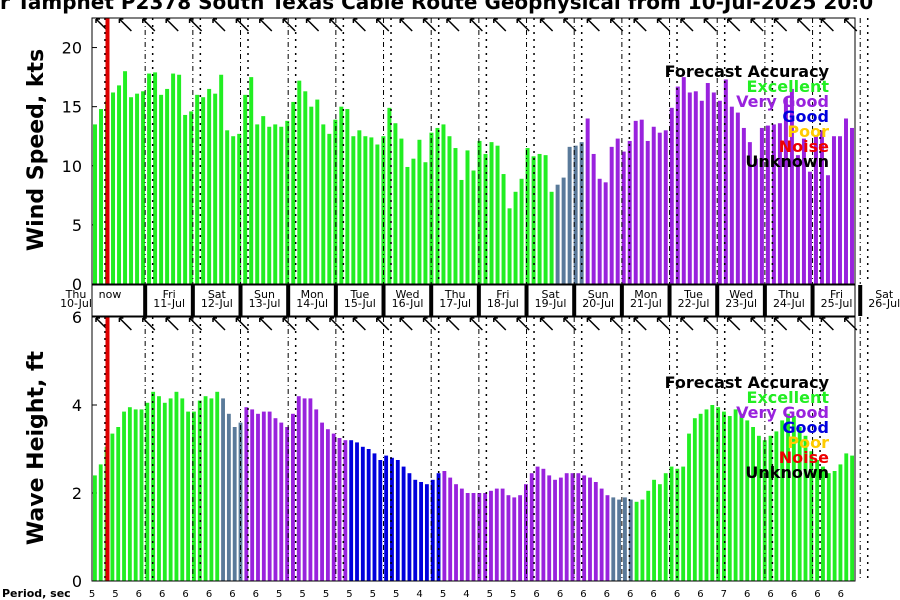 This screenshot has height=600, width=900. What do you see at coordinates (693, 294) in the screenshot?
I see `day-of-week: Tue` at bounding box center [693, 294].